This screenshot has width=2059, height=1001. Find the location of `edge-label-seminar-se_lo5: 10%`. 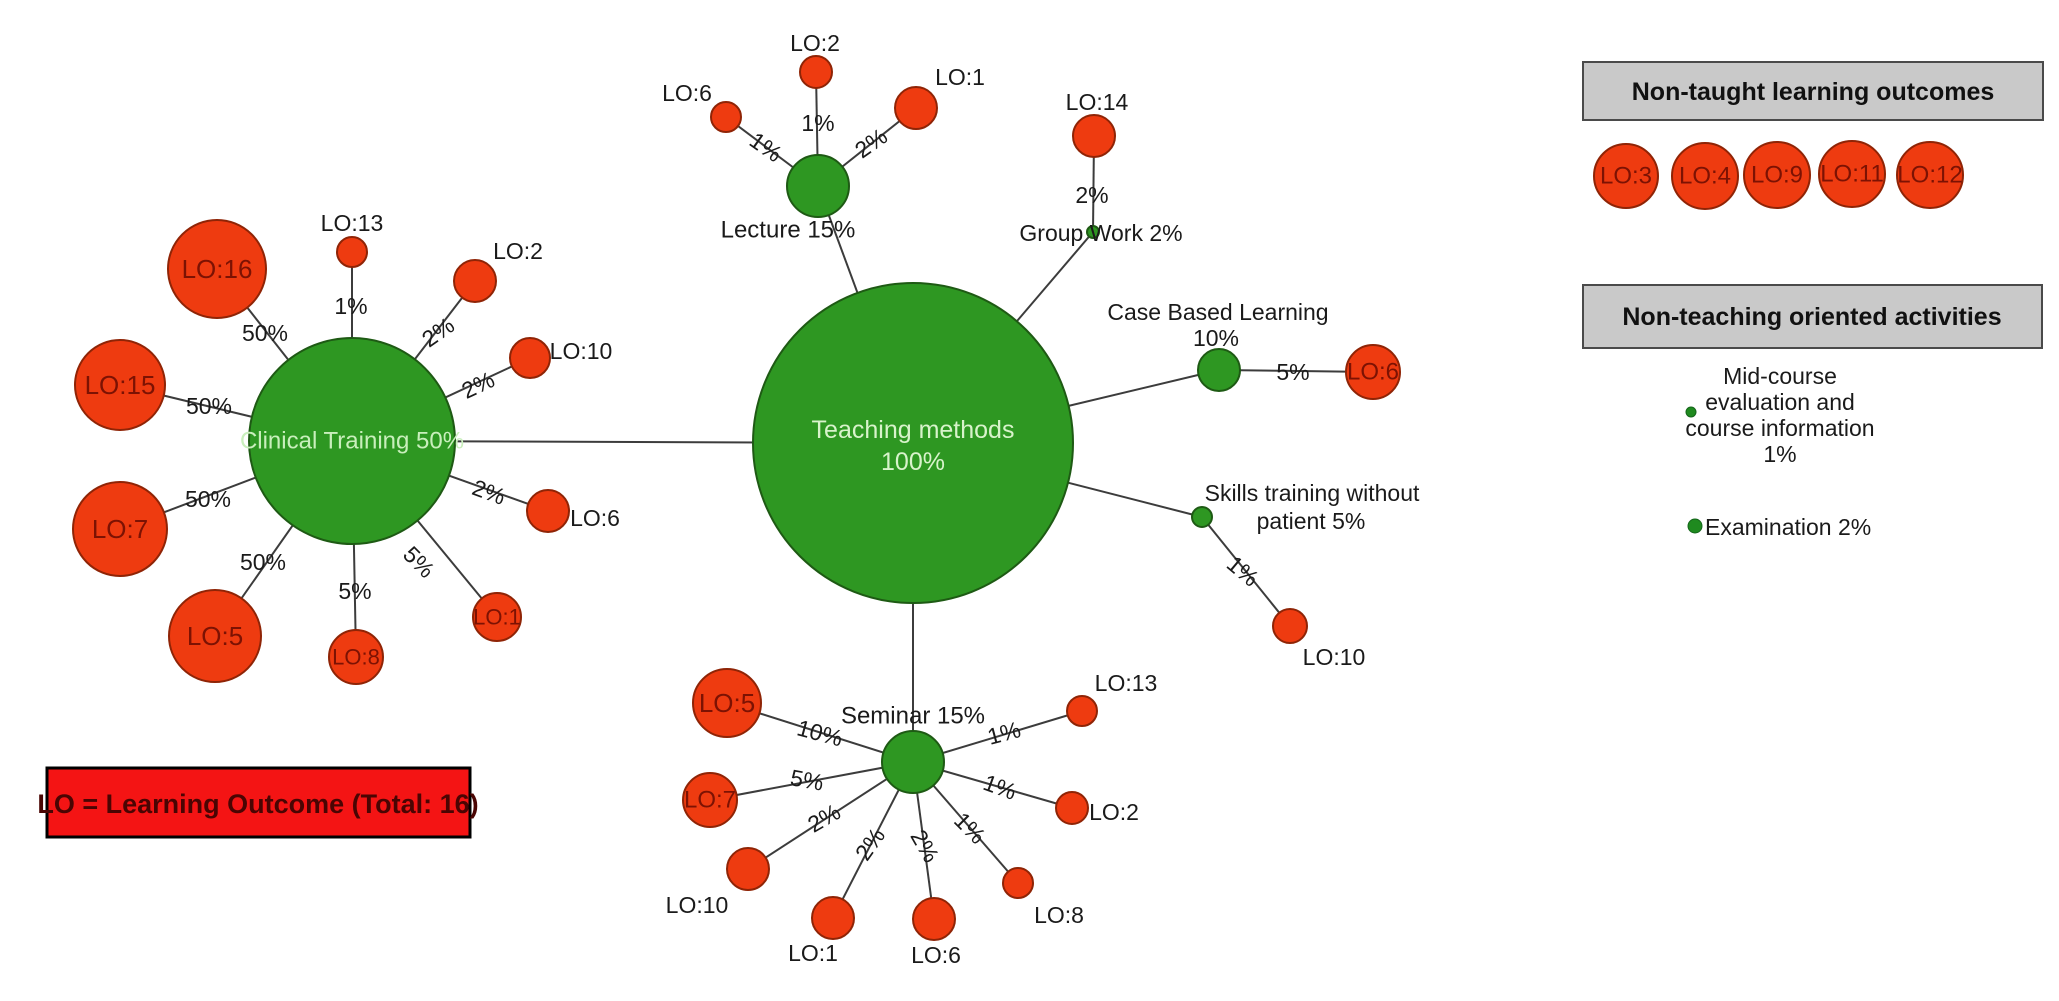

edge-label-seminar-se_lo5: 10% is located at coordinates (819, 732).